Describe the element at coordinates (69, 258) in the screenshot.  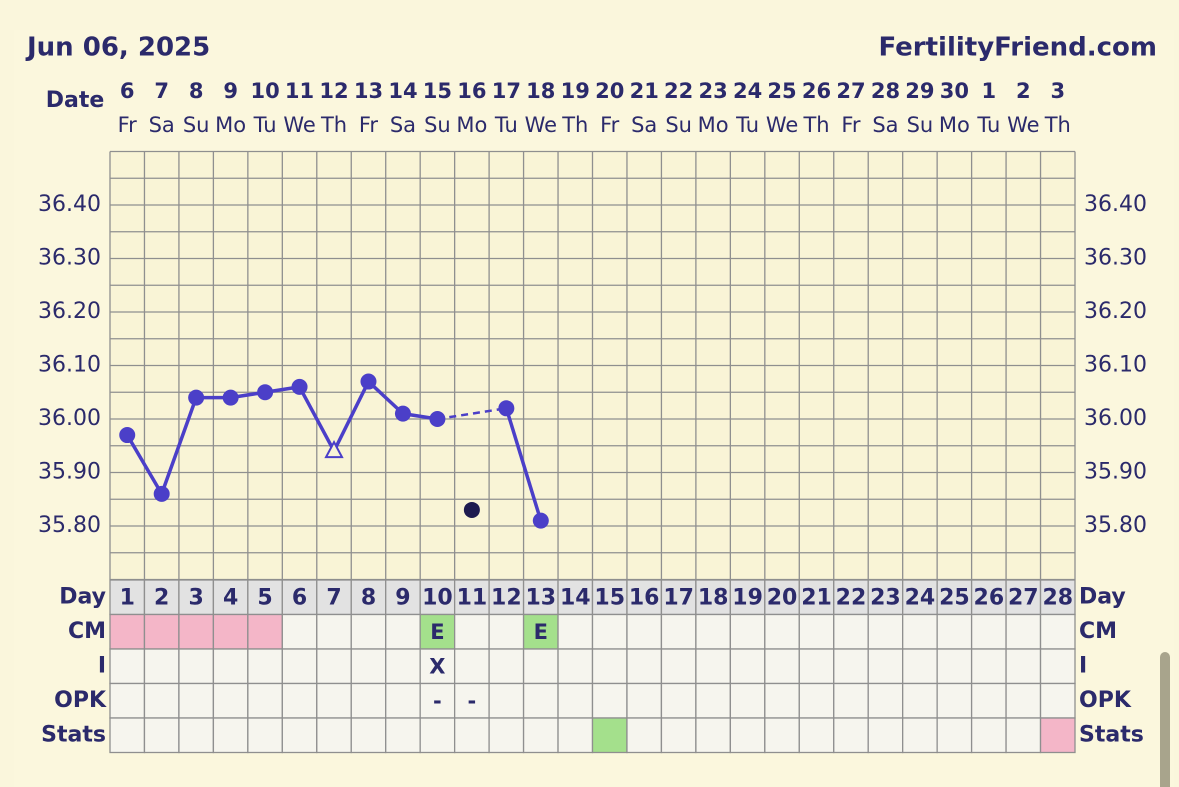
I see `y-tick-label: 36.30` at that location.